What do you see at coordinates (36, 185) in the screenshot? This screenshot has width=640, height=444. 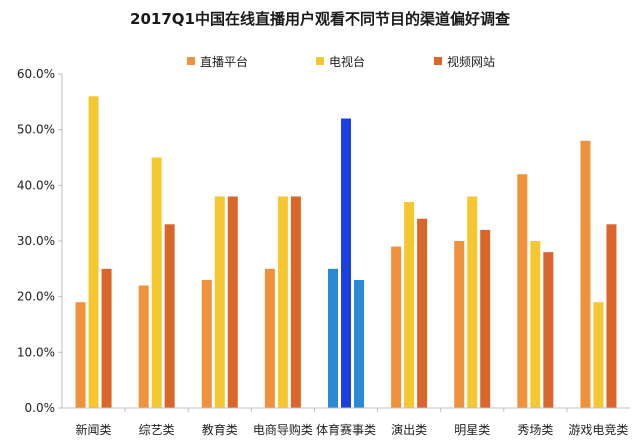 I see `y-tick-label: 40.0%` at bounding box center [36, 185].